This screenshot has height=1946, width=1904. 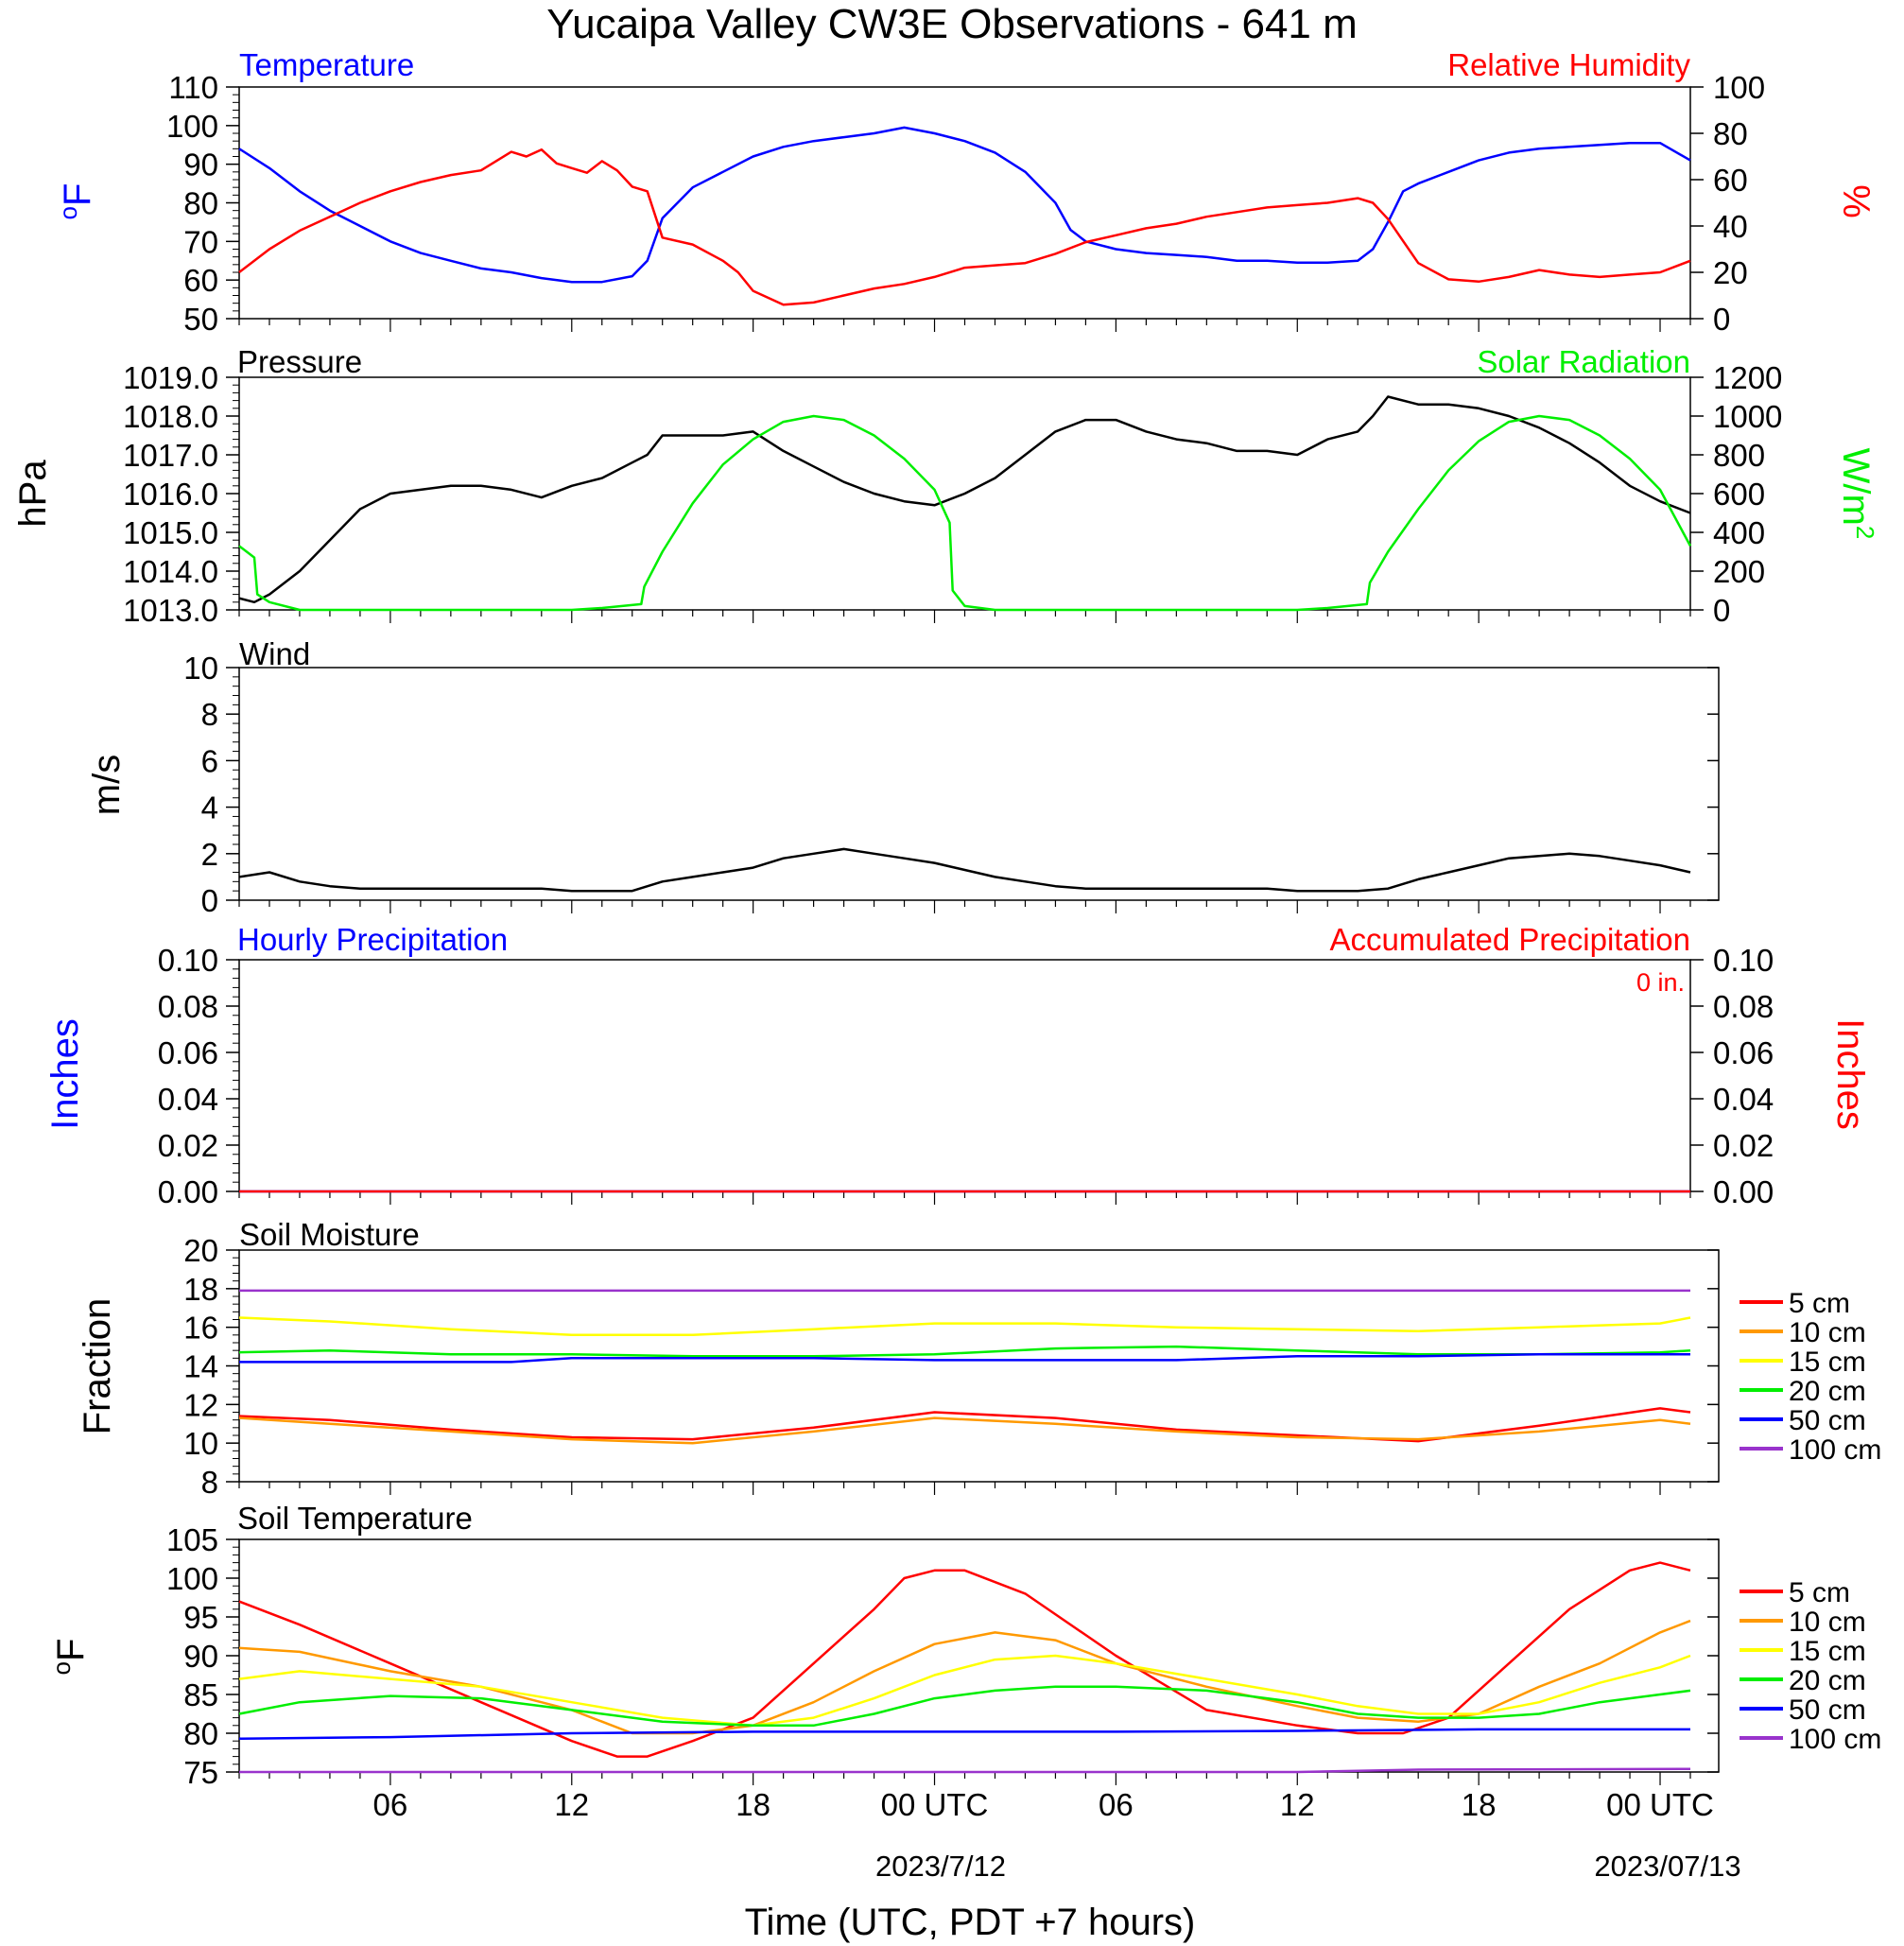 I want to click on accum-precip-title: Accumulated Precipitation, so click(x=1509, y=940).